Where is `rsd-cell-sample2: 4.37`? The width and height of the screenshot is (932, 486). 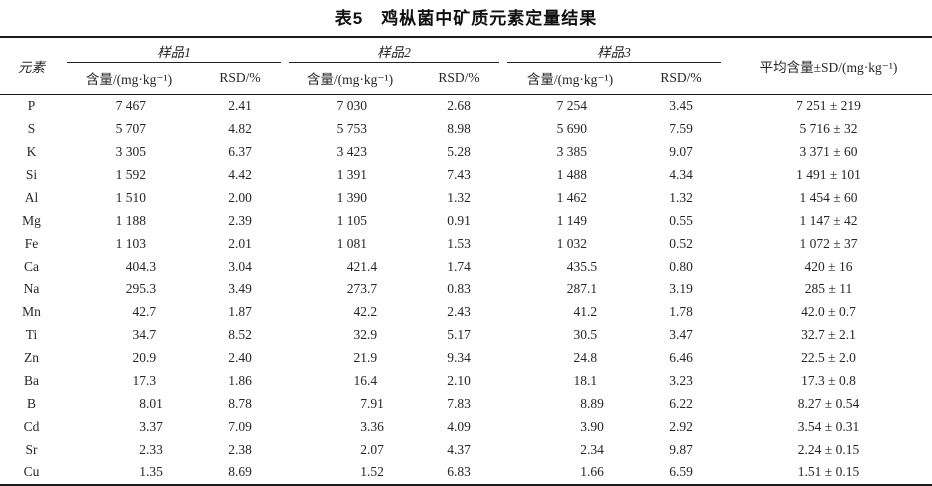
rsd-cell-sample2: 4.37 is located at coordinates (459, 449).